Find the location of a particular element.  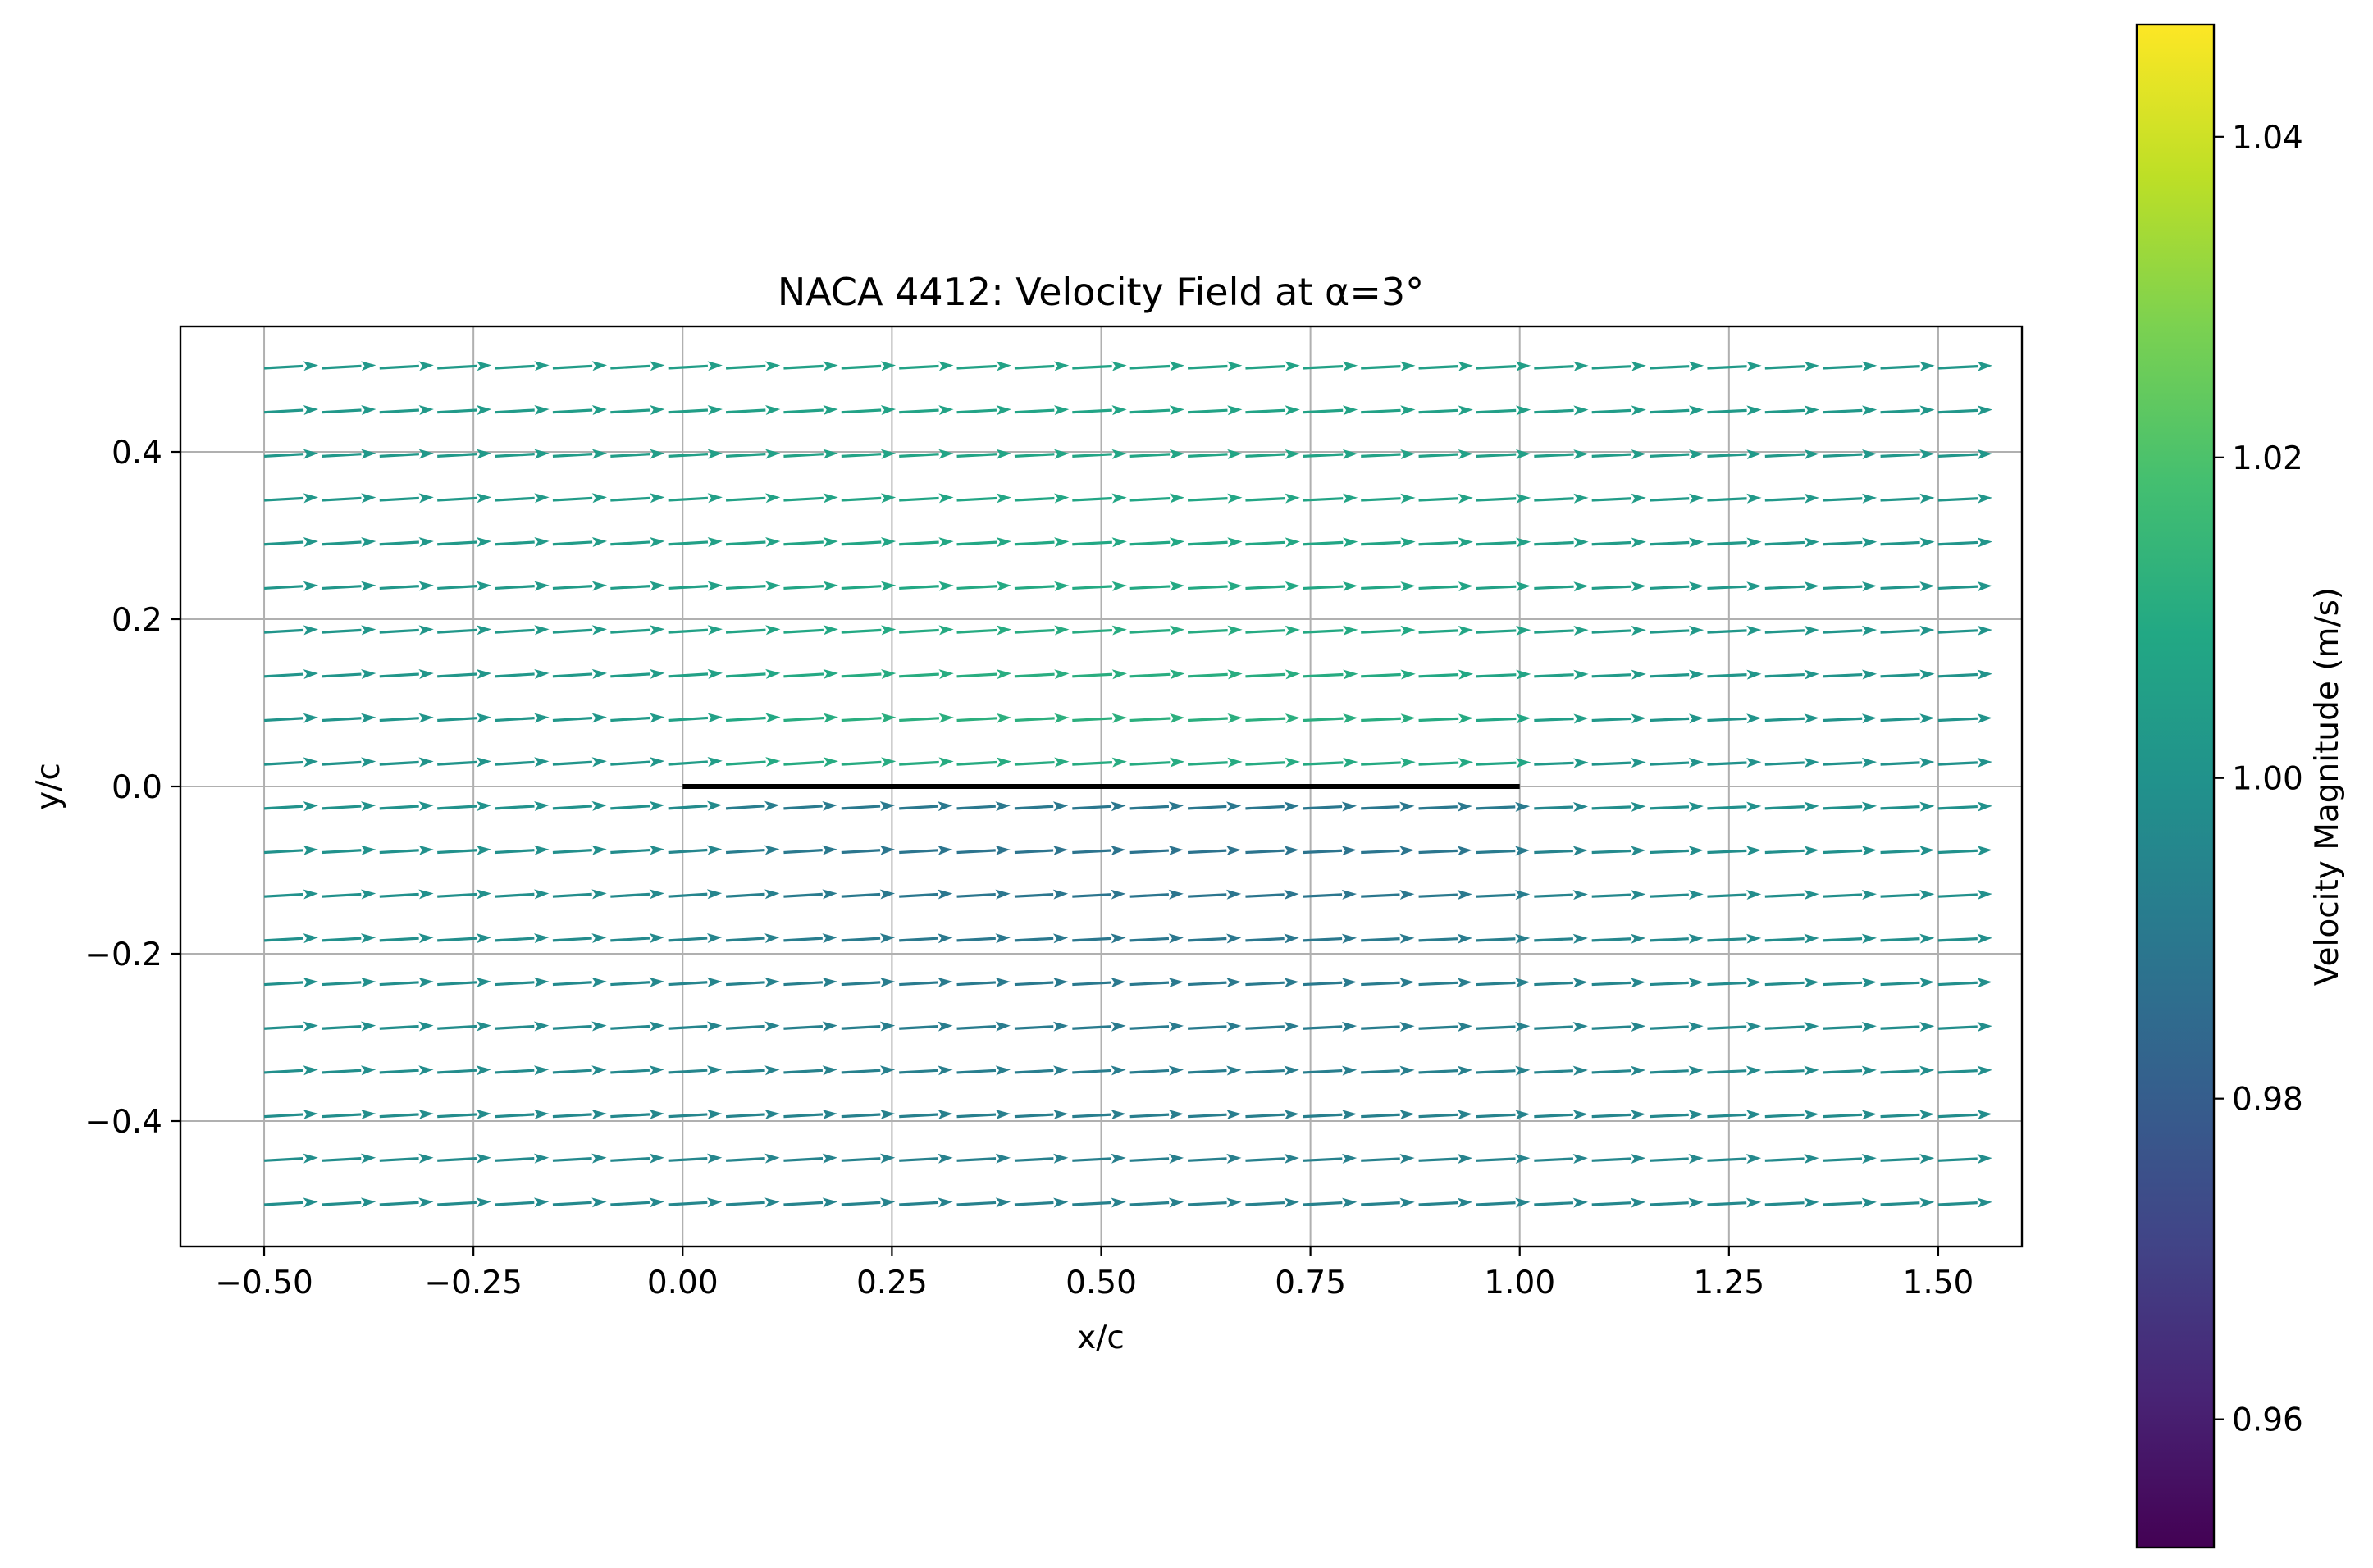

y-tick-label: −0.2 is located at coordinates (123, 955).